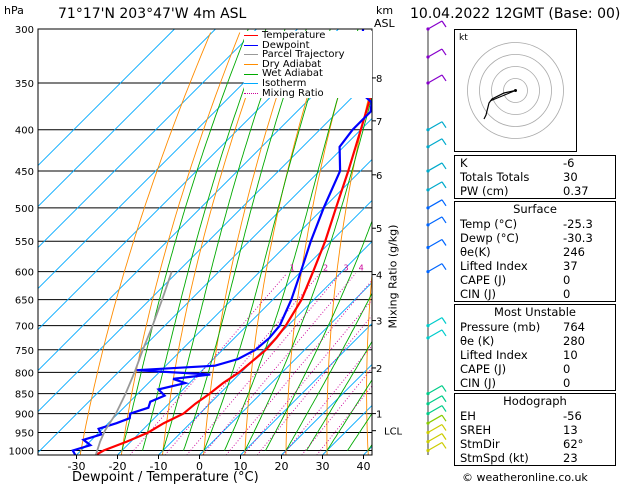 This screenshot has width=629, height=486. I want to click on hodograph-row: SREH 13, so click(535, 430).